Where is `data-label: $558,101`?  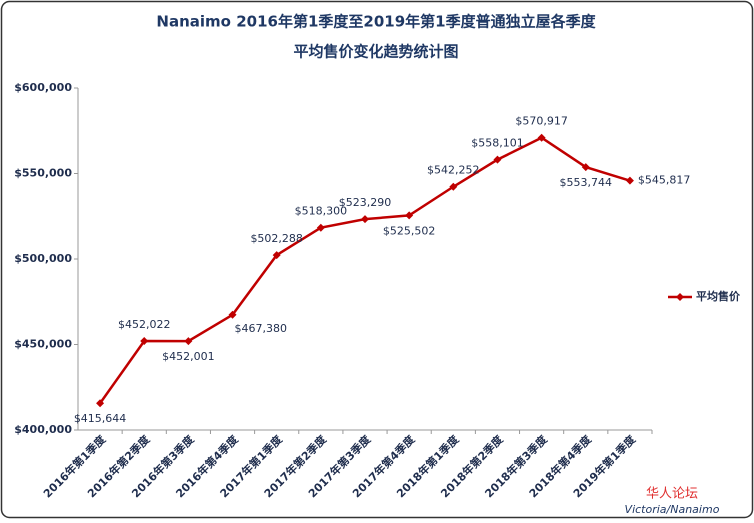
data-label: $558,101 is located at coordinates (497, 143).